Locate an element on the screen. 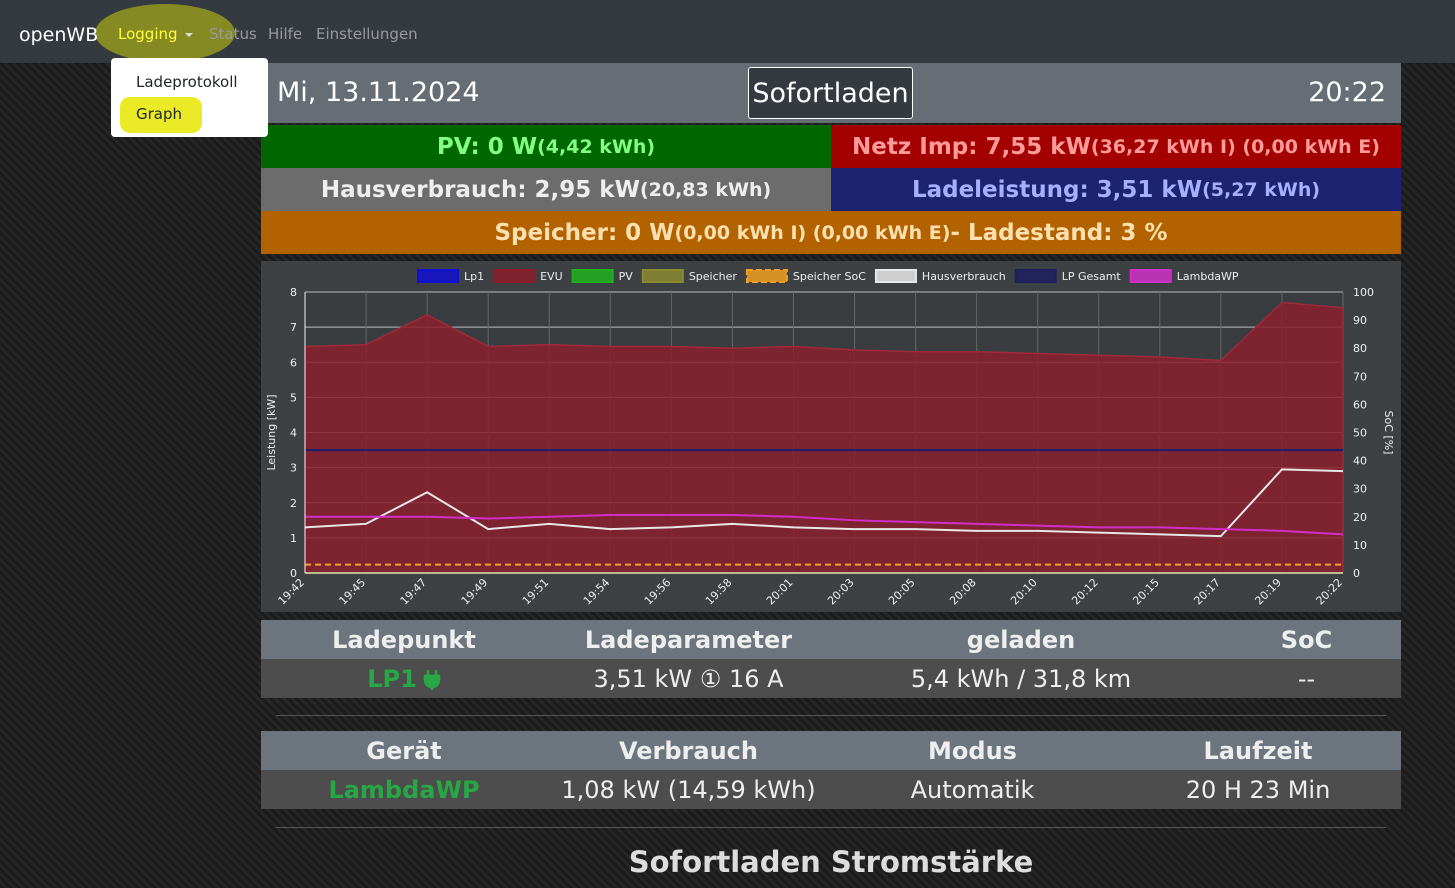 Image resolution: width=1455 pixels, height=888 pixels. x-tick-label: 19:45 is located at coordinates (353, 592).